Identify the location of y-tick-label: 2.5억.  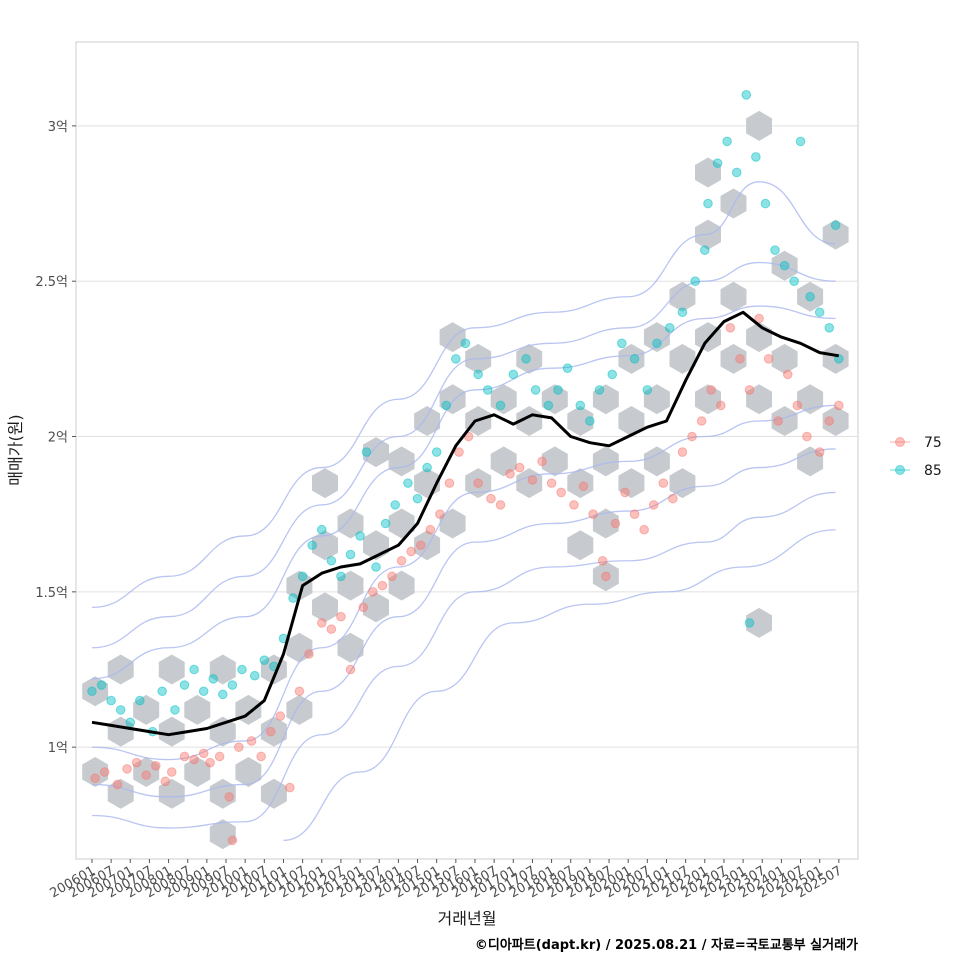
(51, 282).